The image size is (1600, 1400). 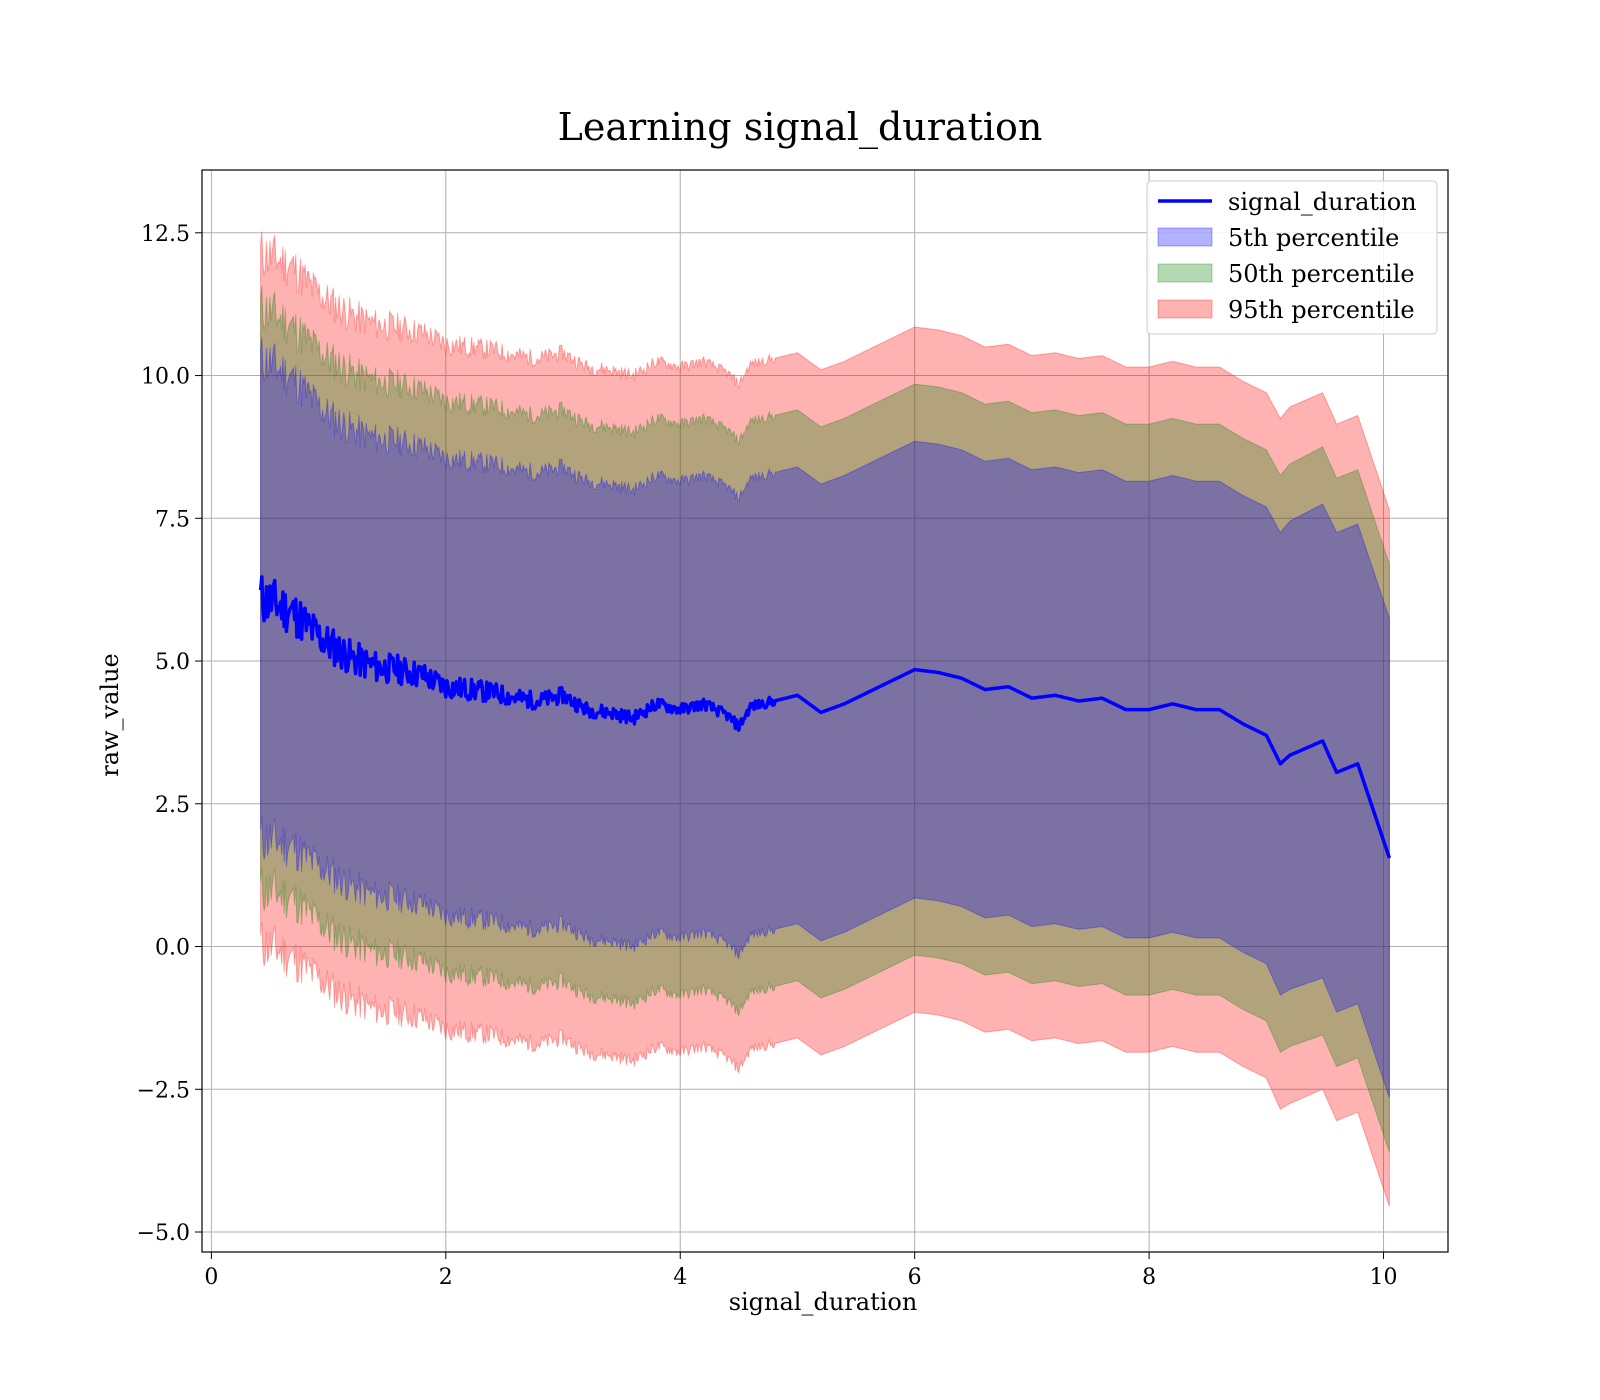 I want to click on signal-duration-line, so click(x=825, y=717).